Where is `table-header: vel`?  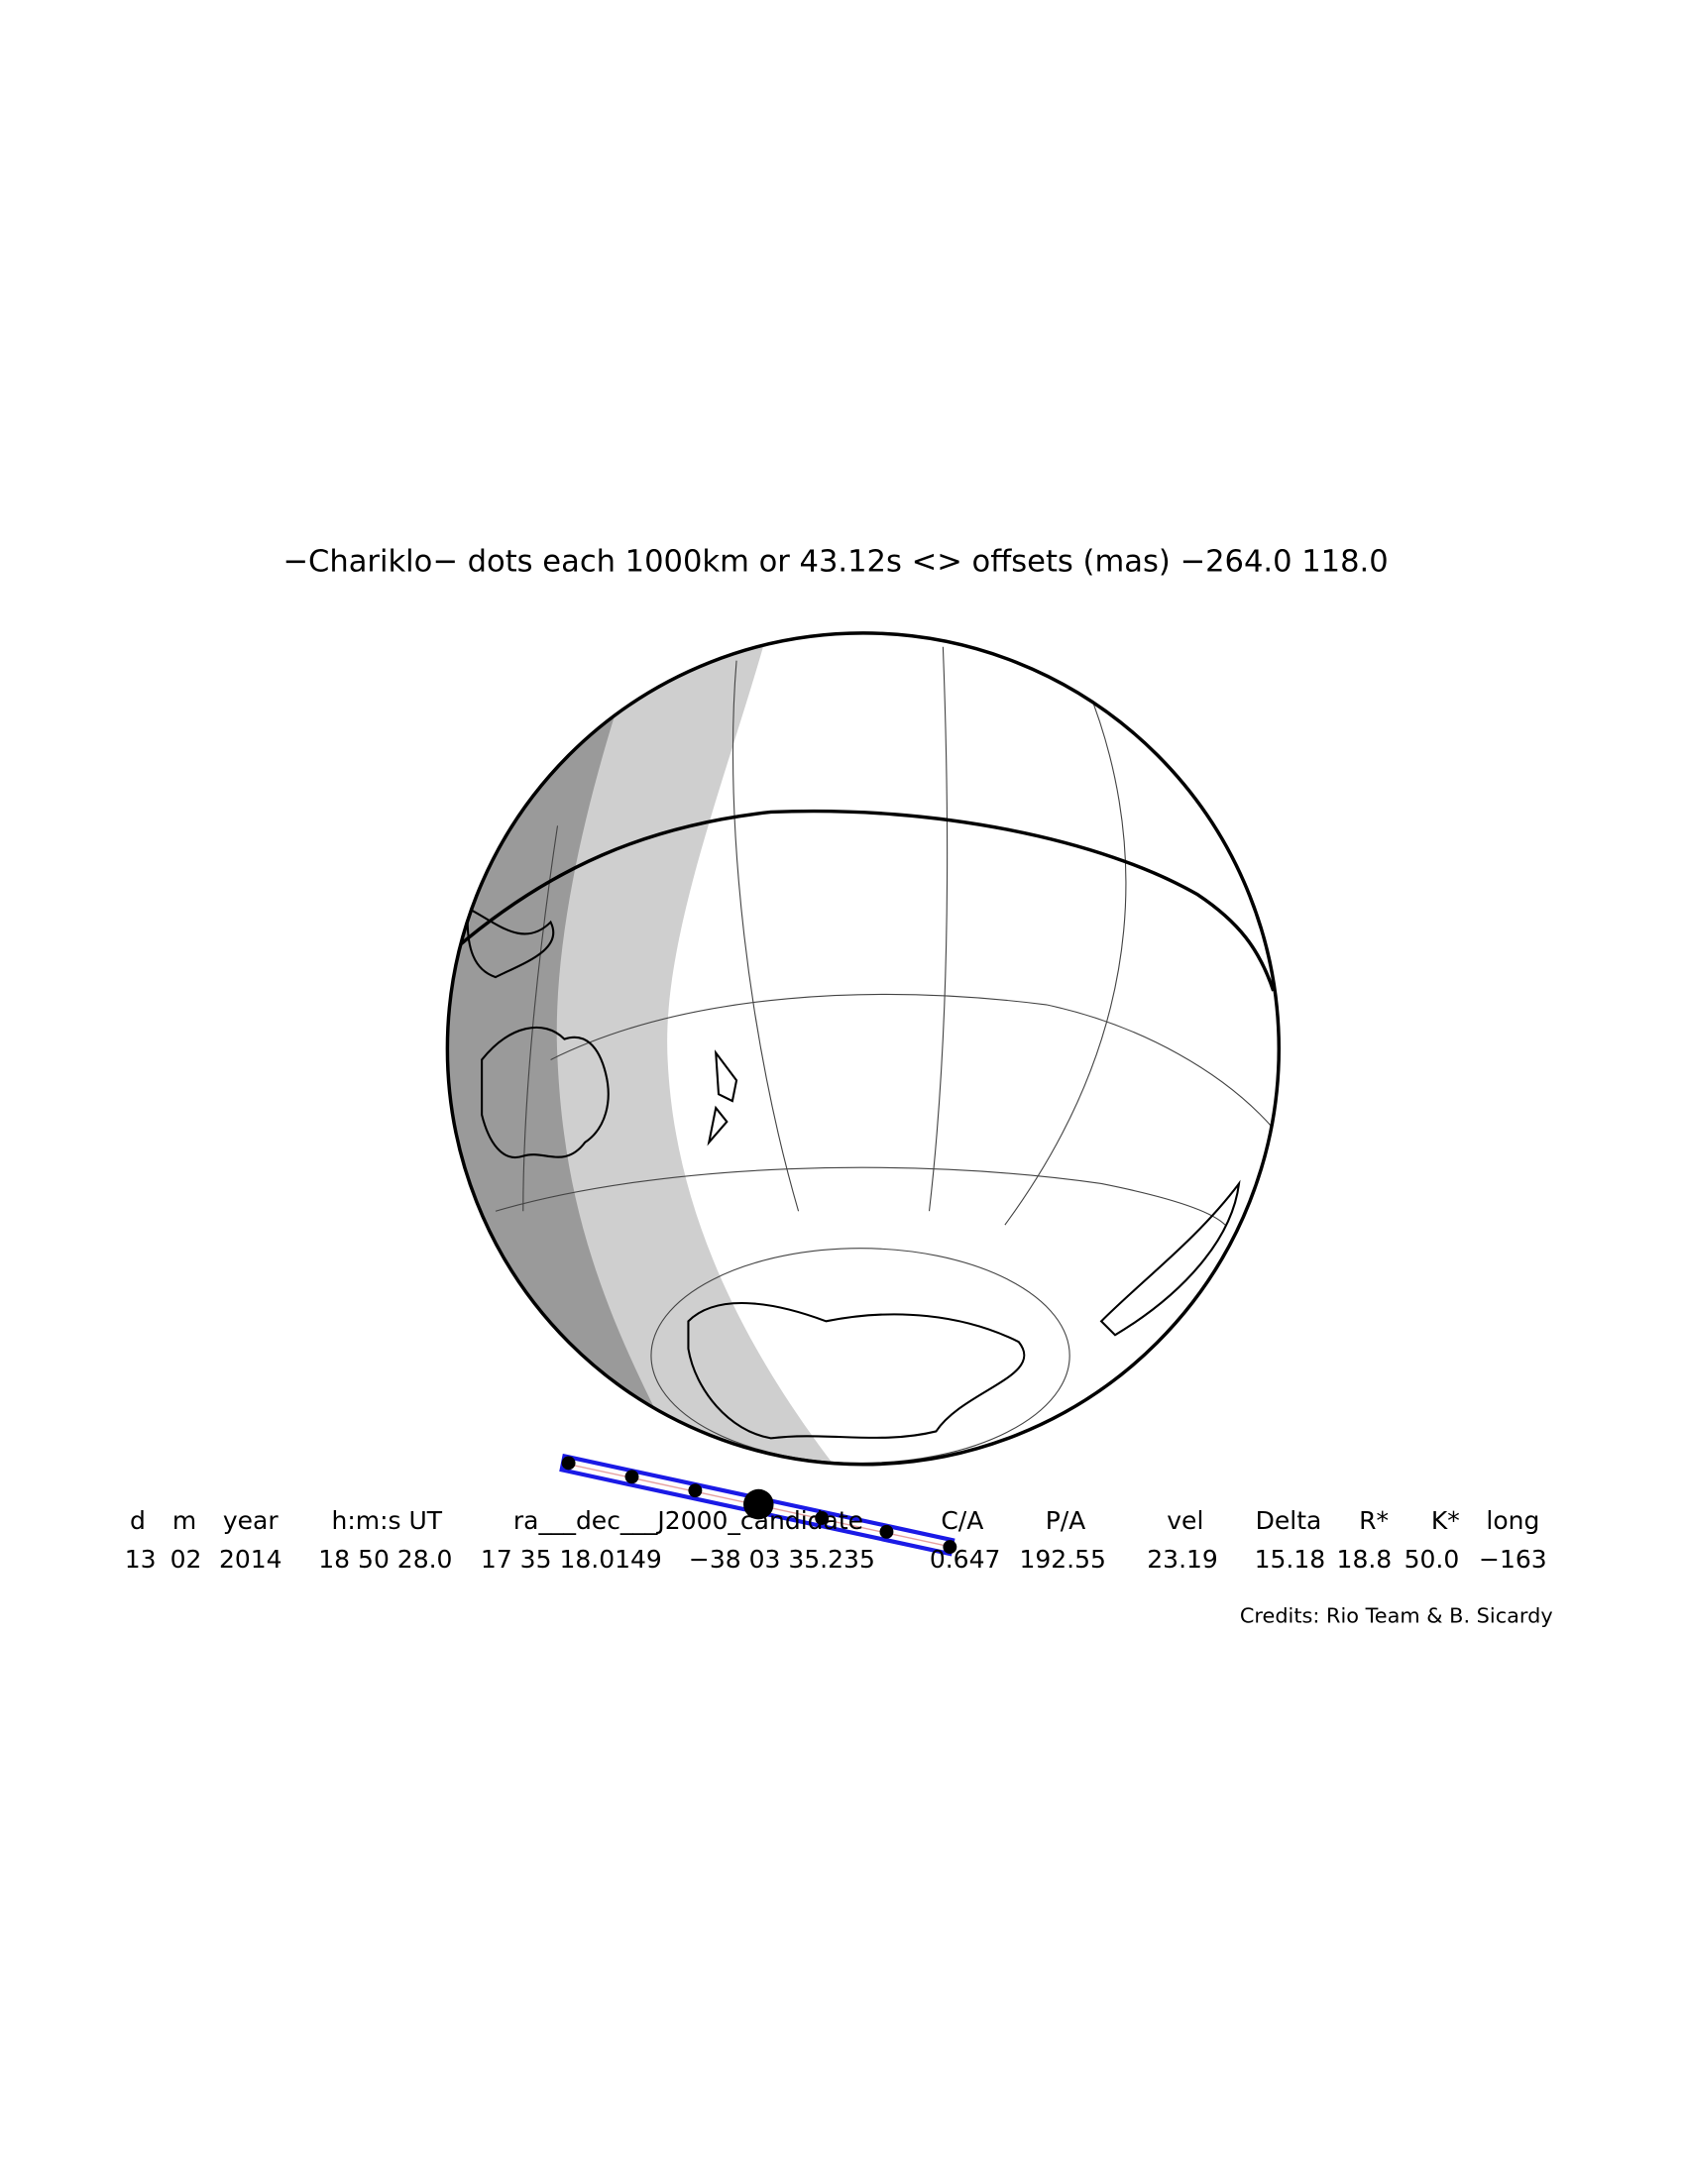
table-header: vel is located at coordinates (1185, 1520).